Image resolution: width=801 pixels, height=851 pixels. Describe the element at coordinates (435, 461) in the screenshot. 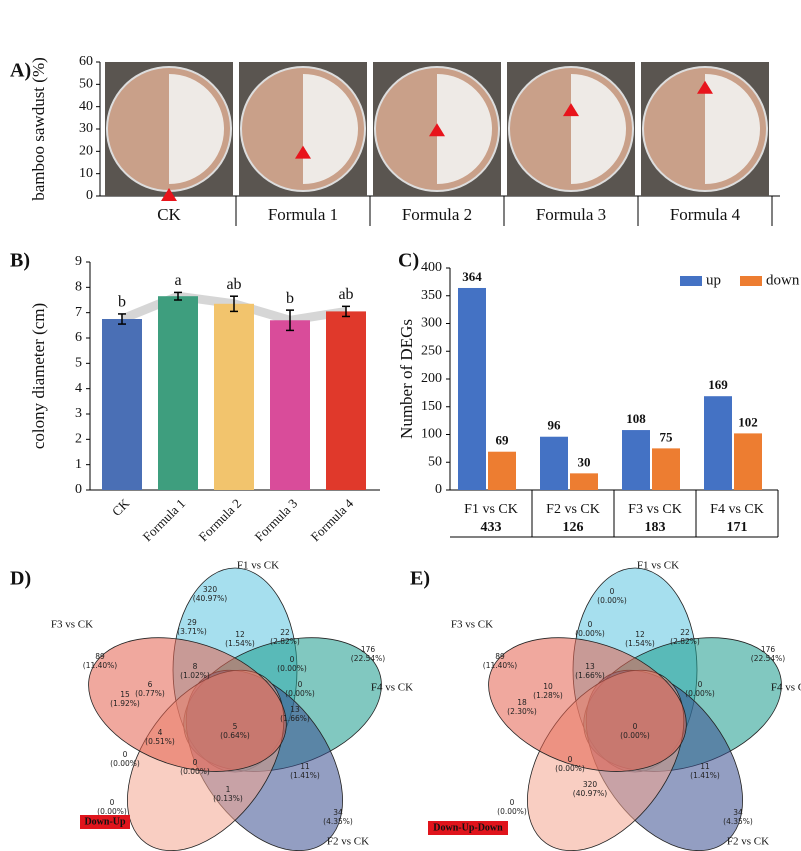

I see `y-tick-label: 50` at that location.